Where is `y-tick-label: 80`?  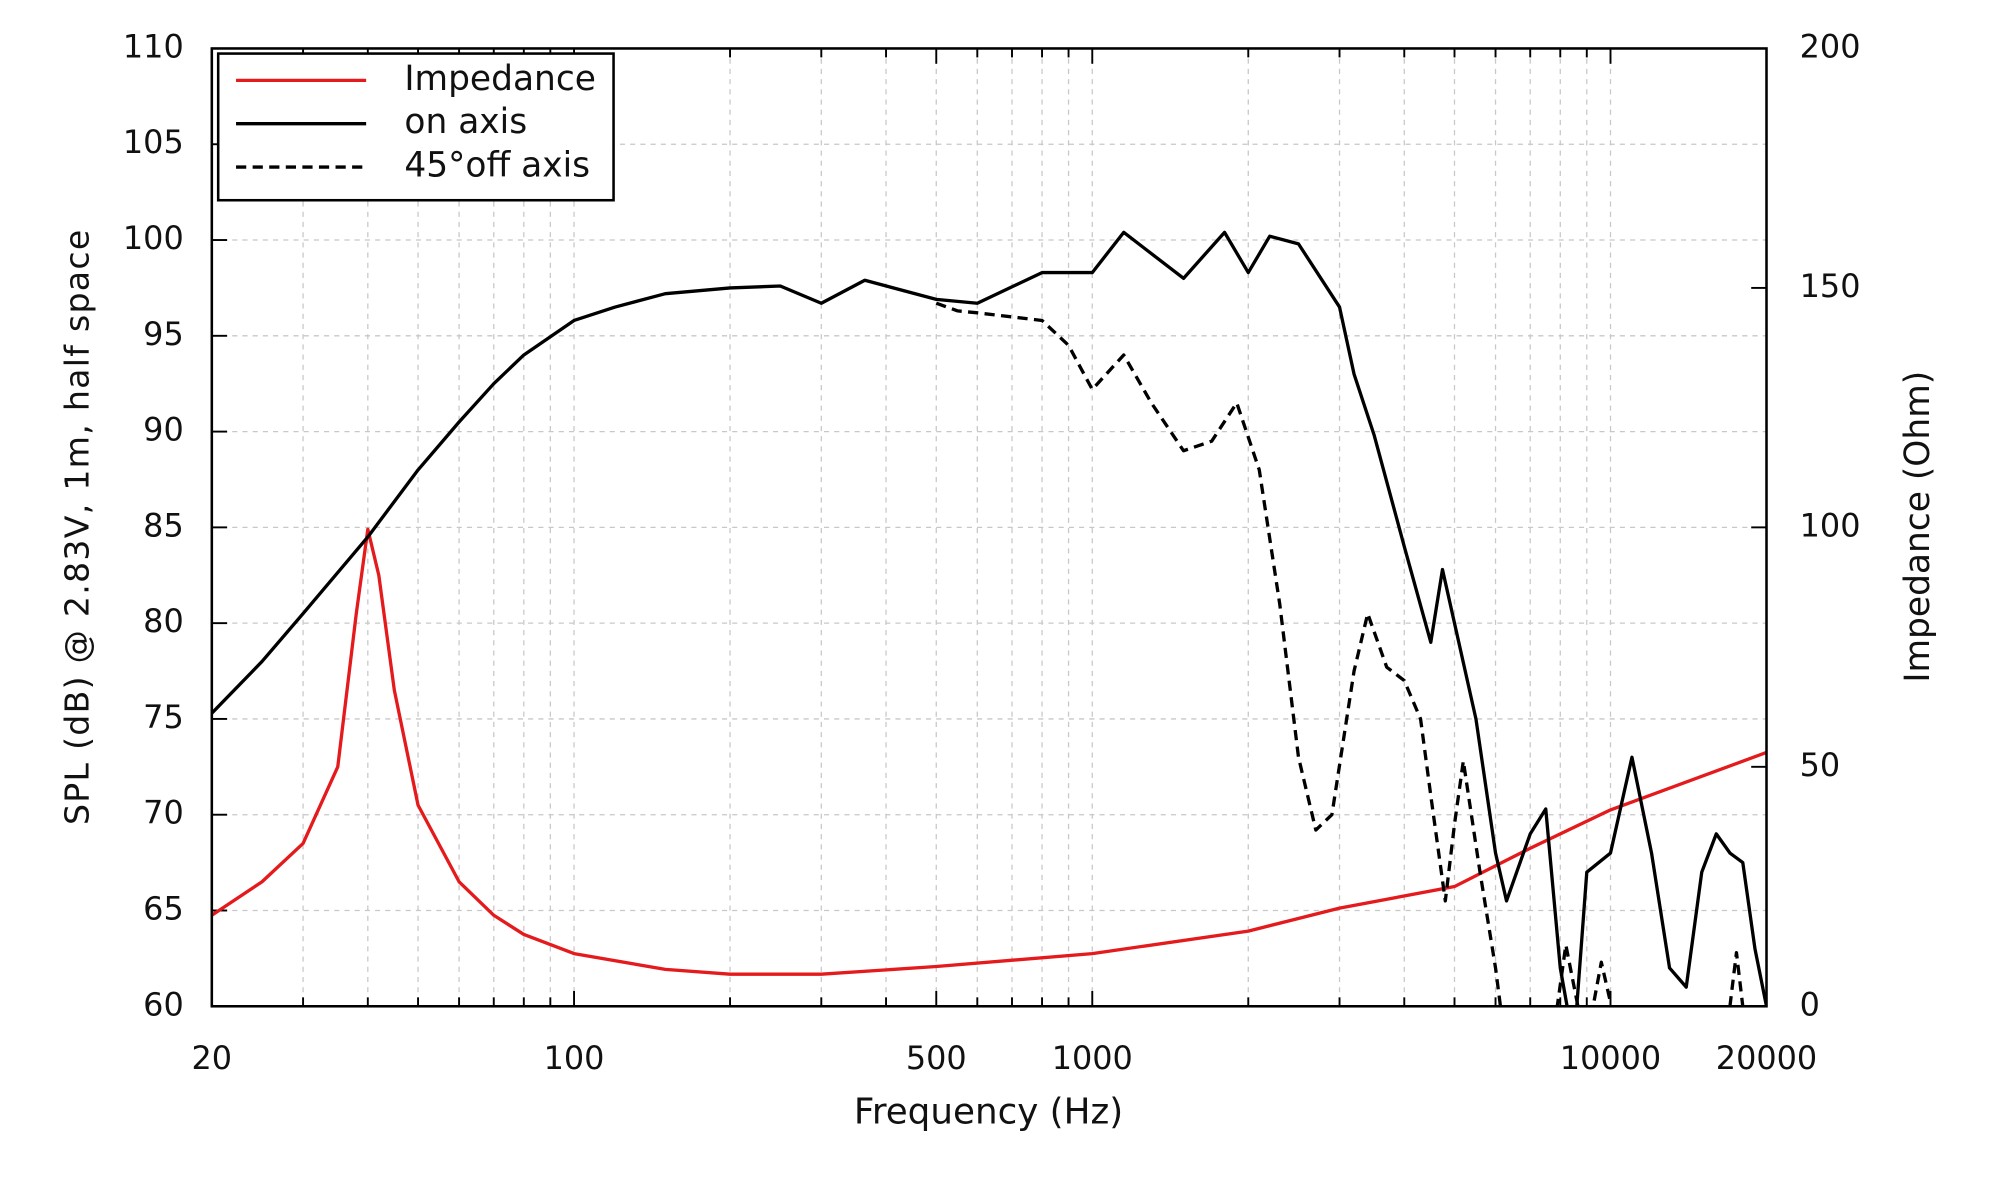 y-tick-label: 80 is located at coordinates (163, 621).